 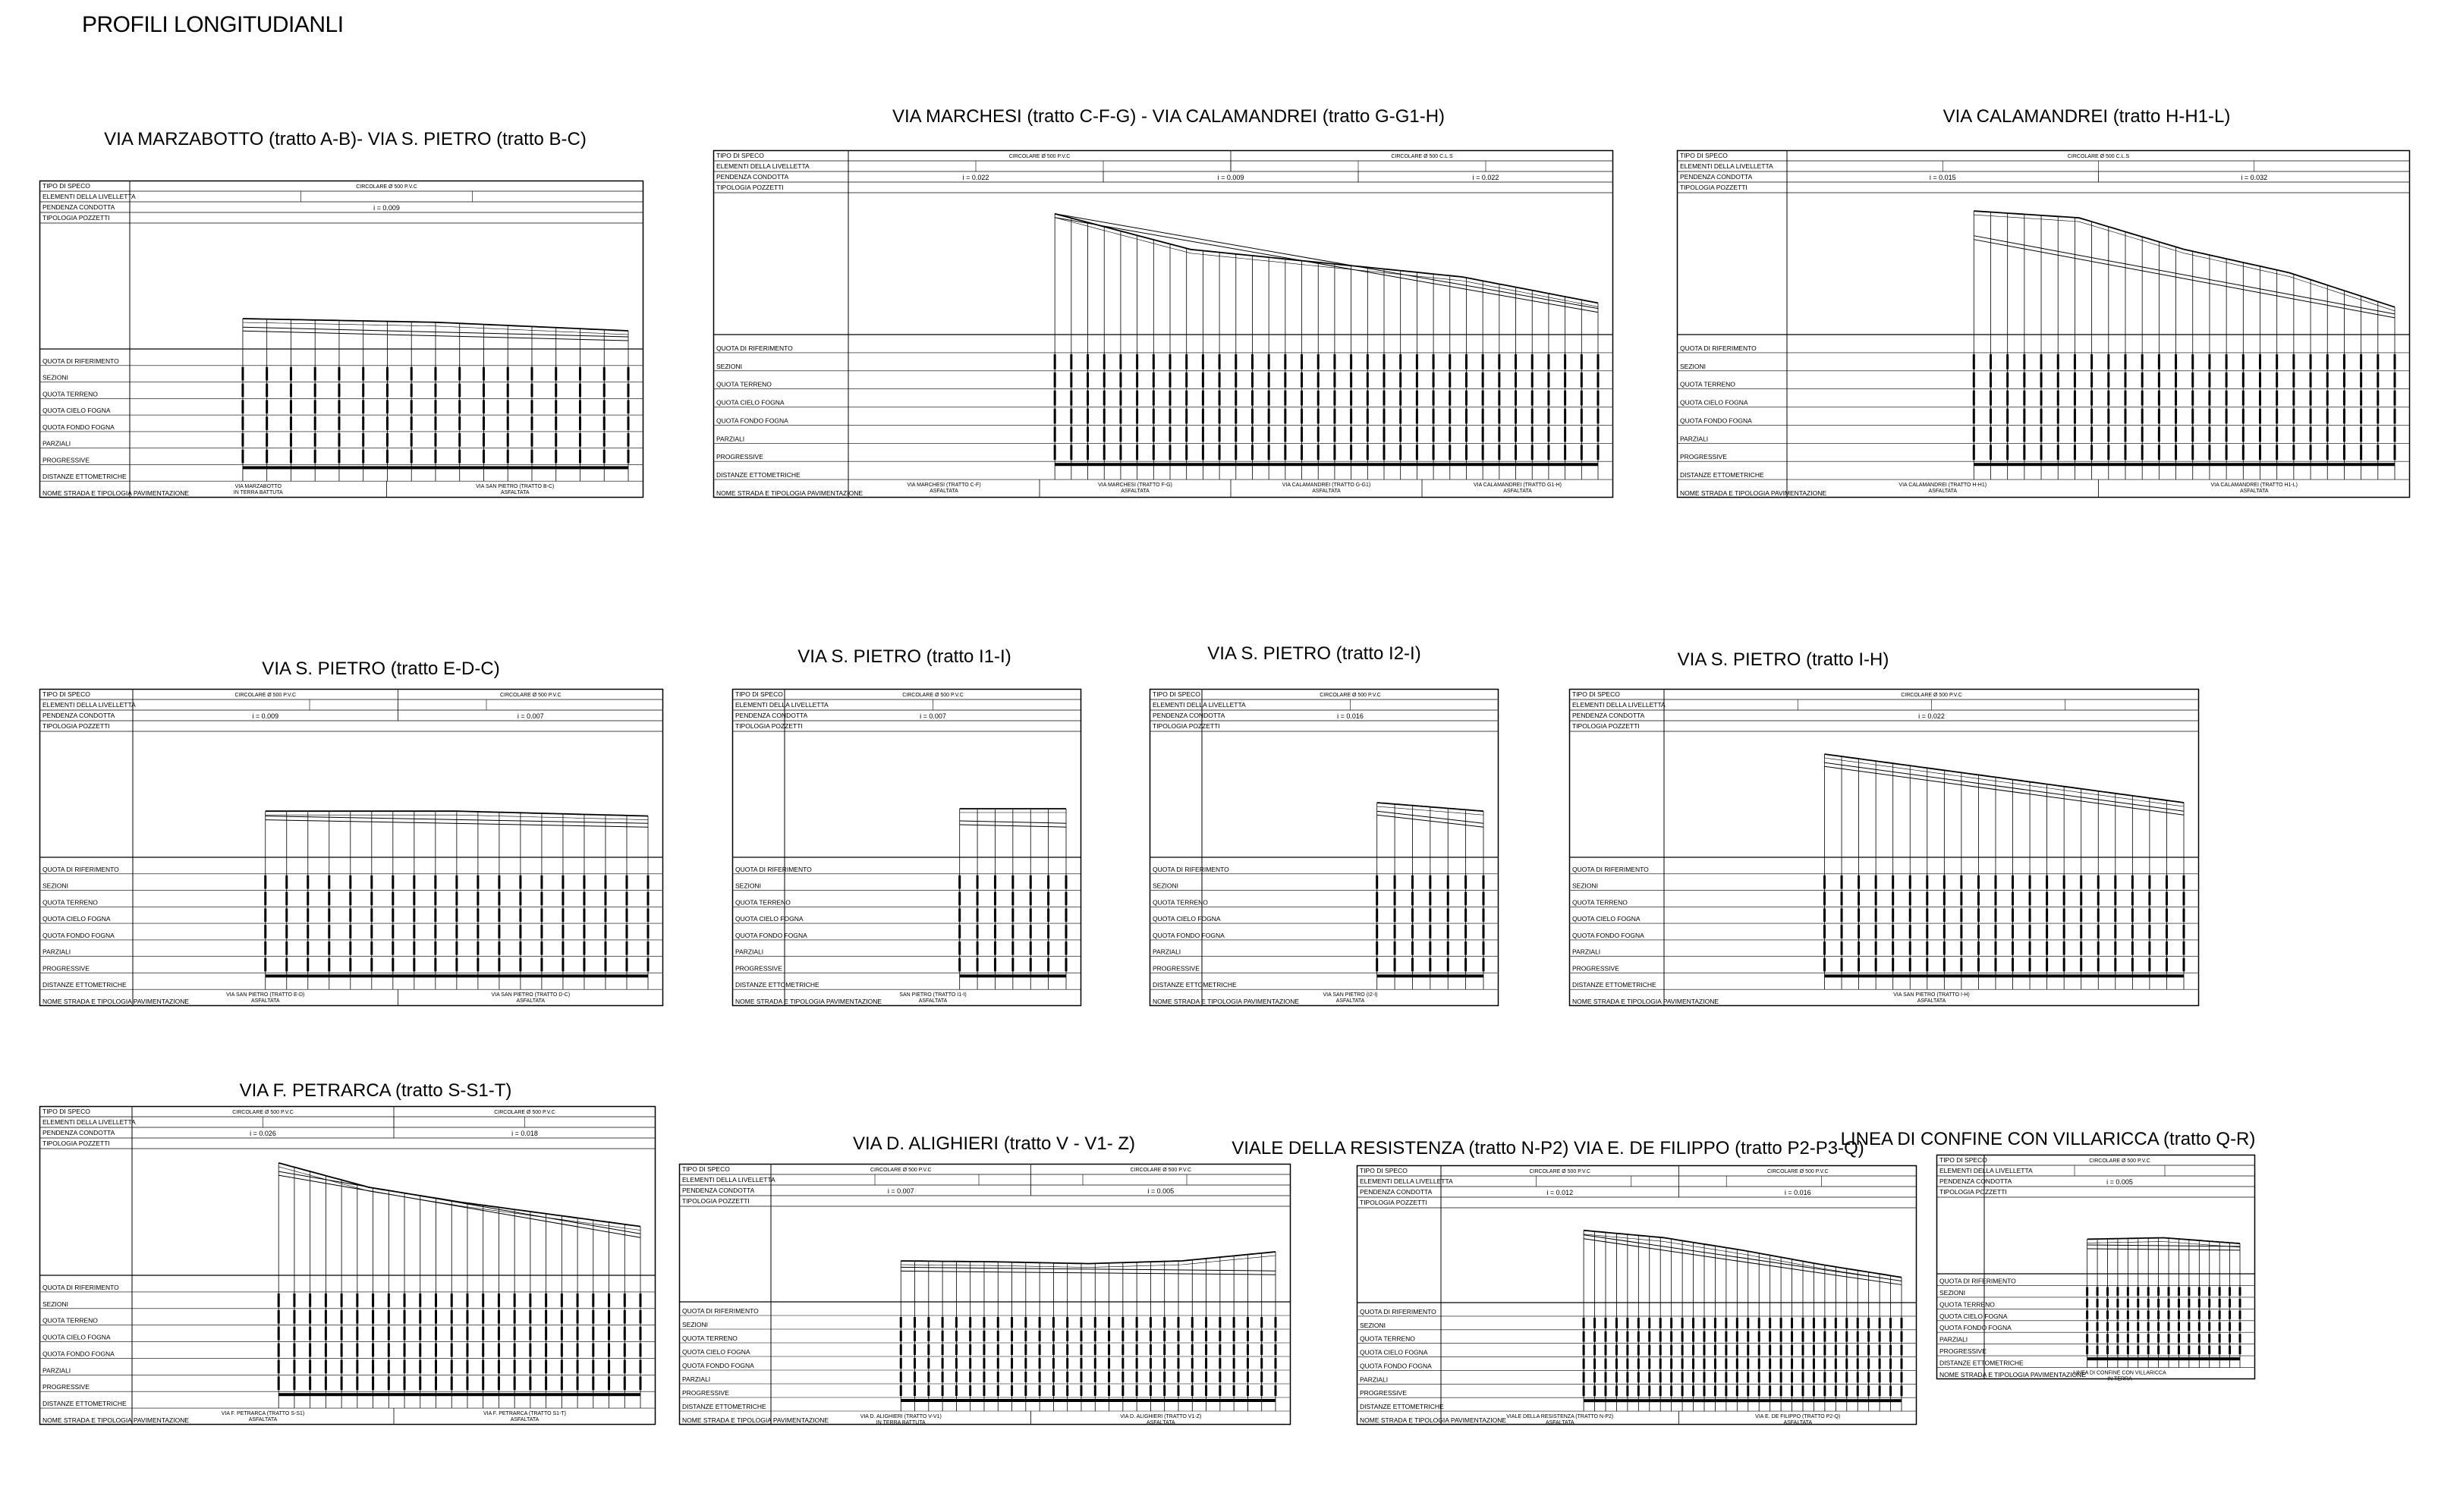 What do you see at coordinates (1718, 348) in the screenshot?
I see `lower-row-label: QUOTA DI RIFERIMENTO` at bounding box center [1718, 348].